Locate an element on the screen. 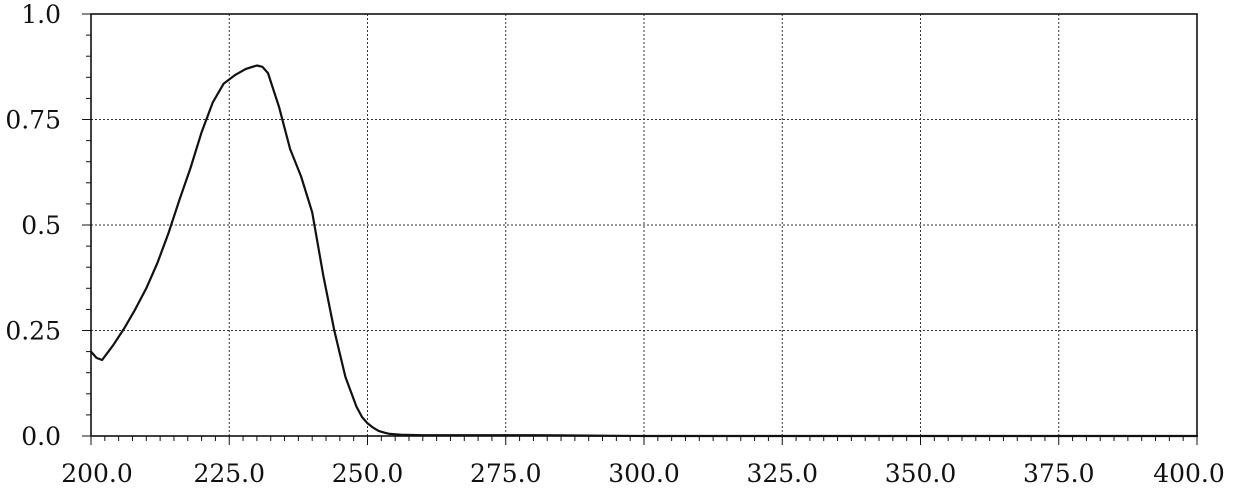 The width and height of the screenshot is (1243, 493). x-tick-label: 275.0 is located at coordinates (506, 473).